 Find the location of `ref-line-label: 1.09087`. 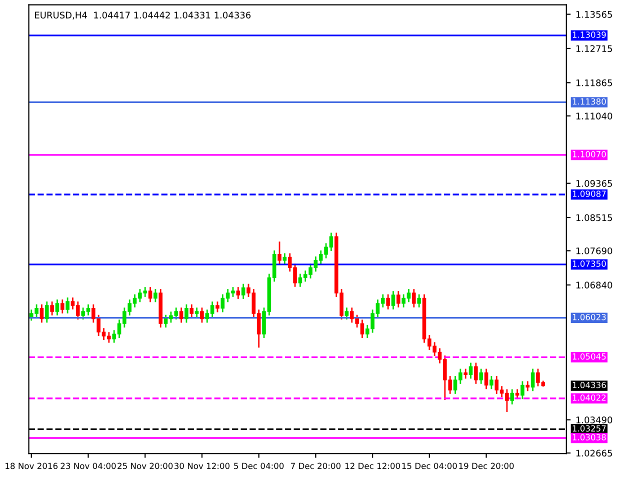

ref-line-label: 1.09087 is located at coordinates (589, 193).